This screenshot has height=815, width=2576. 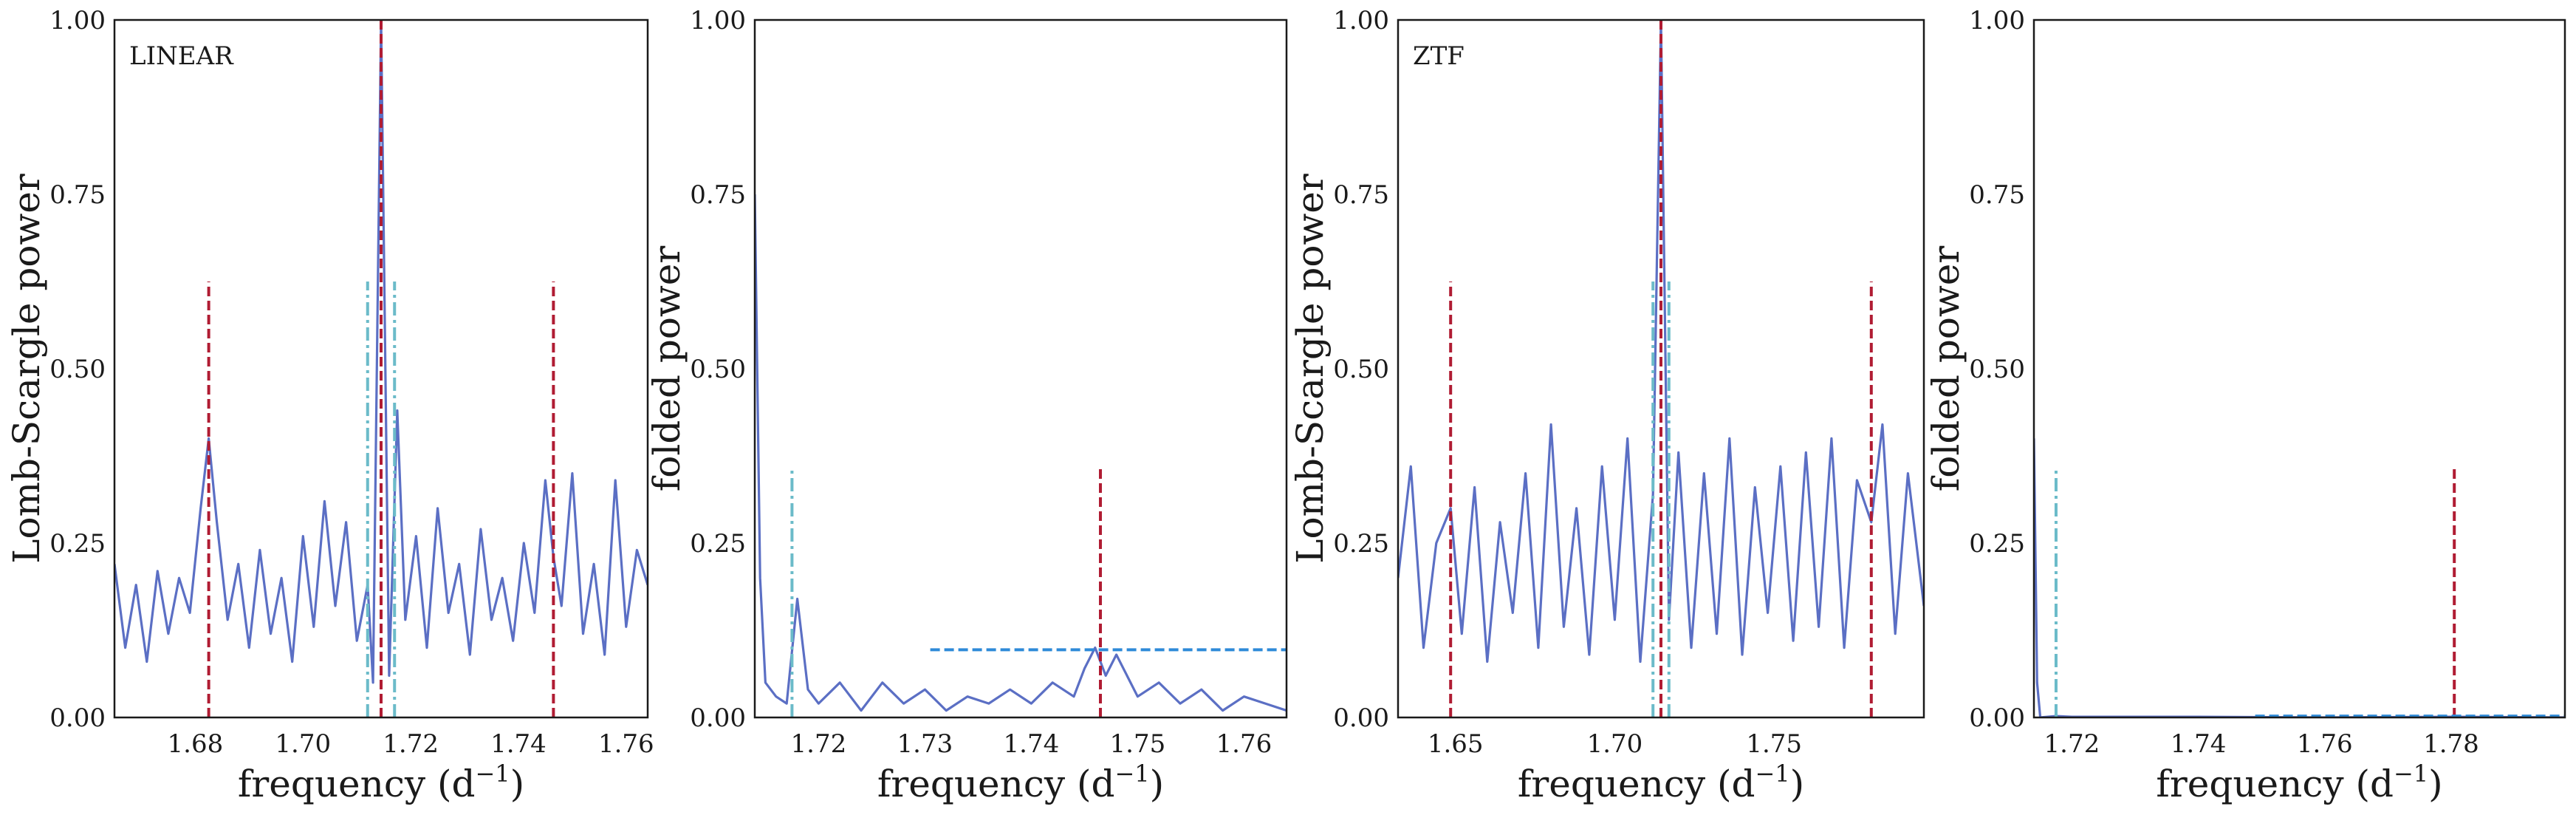 What do you see at coordinates (925, 744) in the screenshot?
I see `x-tick-label: 1.73` at bounding box center [925, 744].